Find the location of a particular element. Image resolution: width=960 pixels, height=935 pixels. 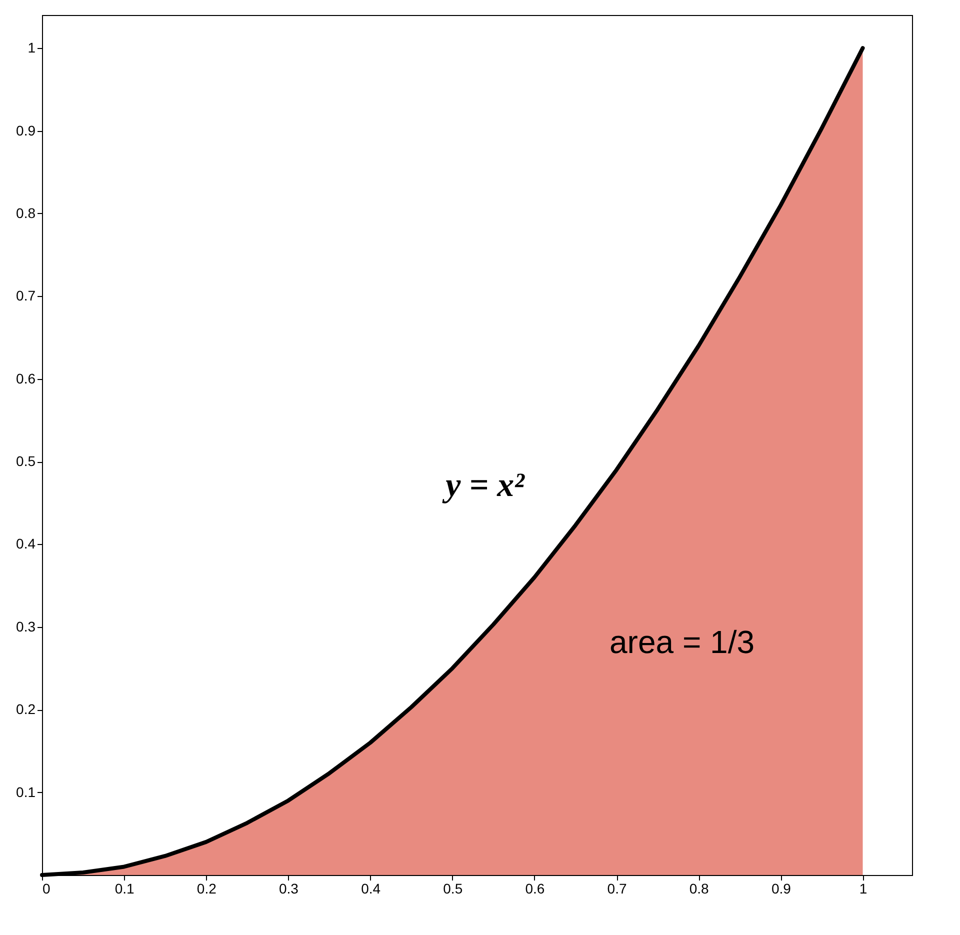

y-tick-label: 0.8 is located at coordinates (26, 212).